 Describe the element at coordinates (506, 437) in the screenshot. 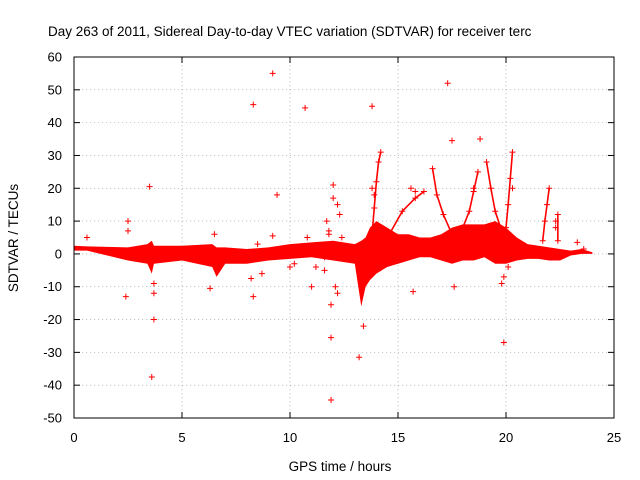

I see `x-tick-label: 20` at that location.